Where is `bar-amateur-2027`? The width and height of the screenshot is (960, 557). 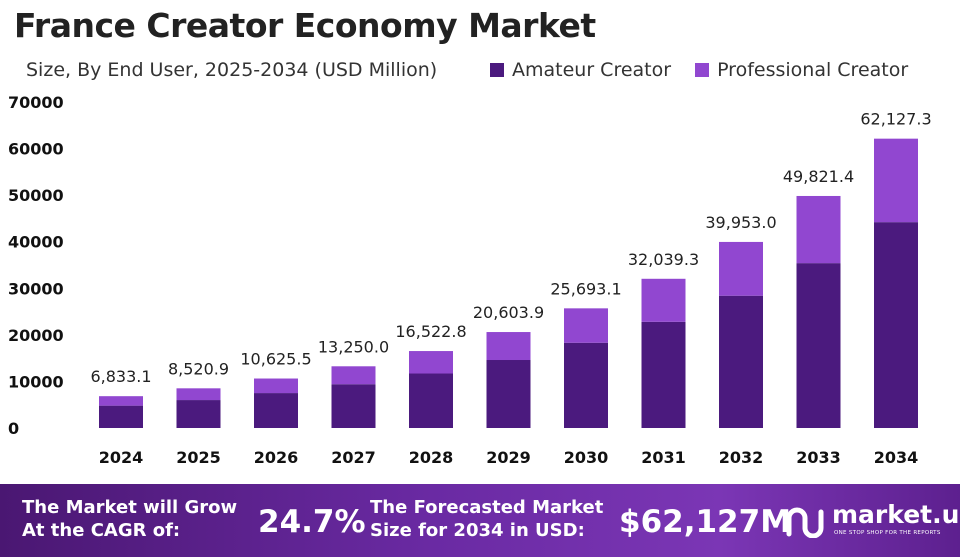 bar-amateur-2027 is located at coordinates (353, 406).